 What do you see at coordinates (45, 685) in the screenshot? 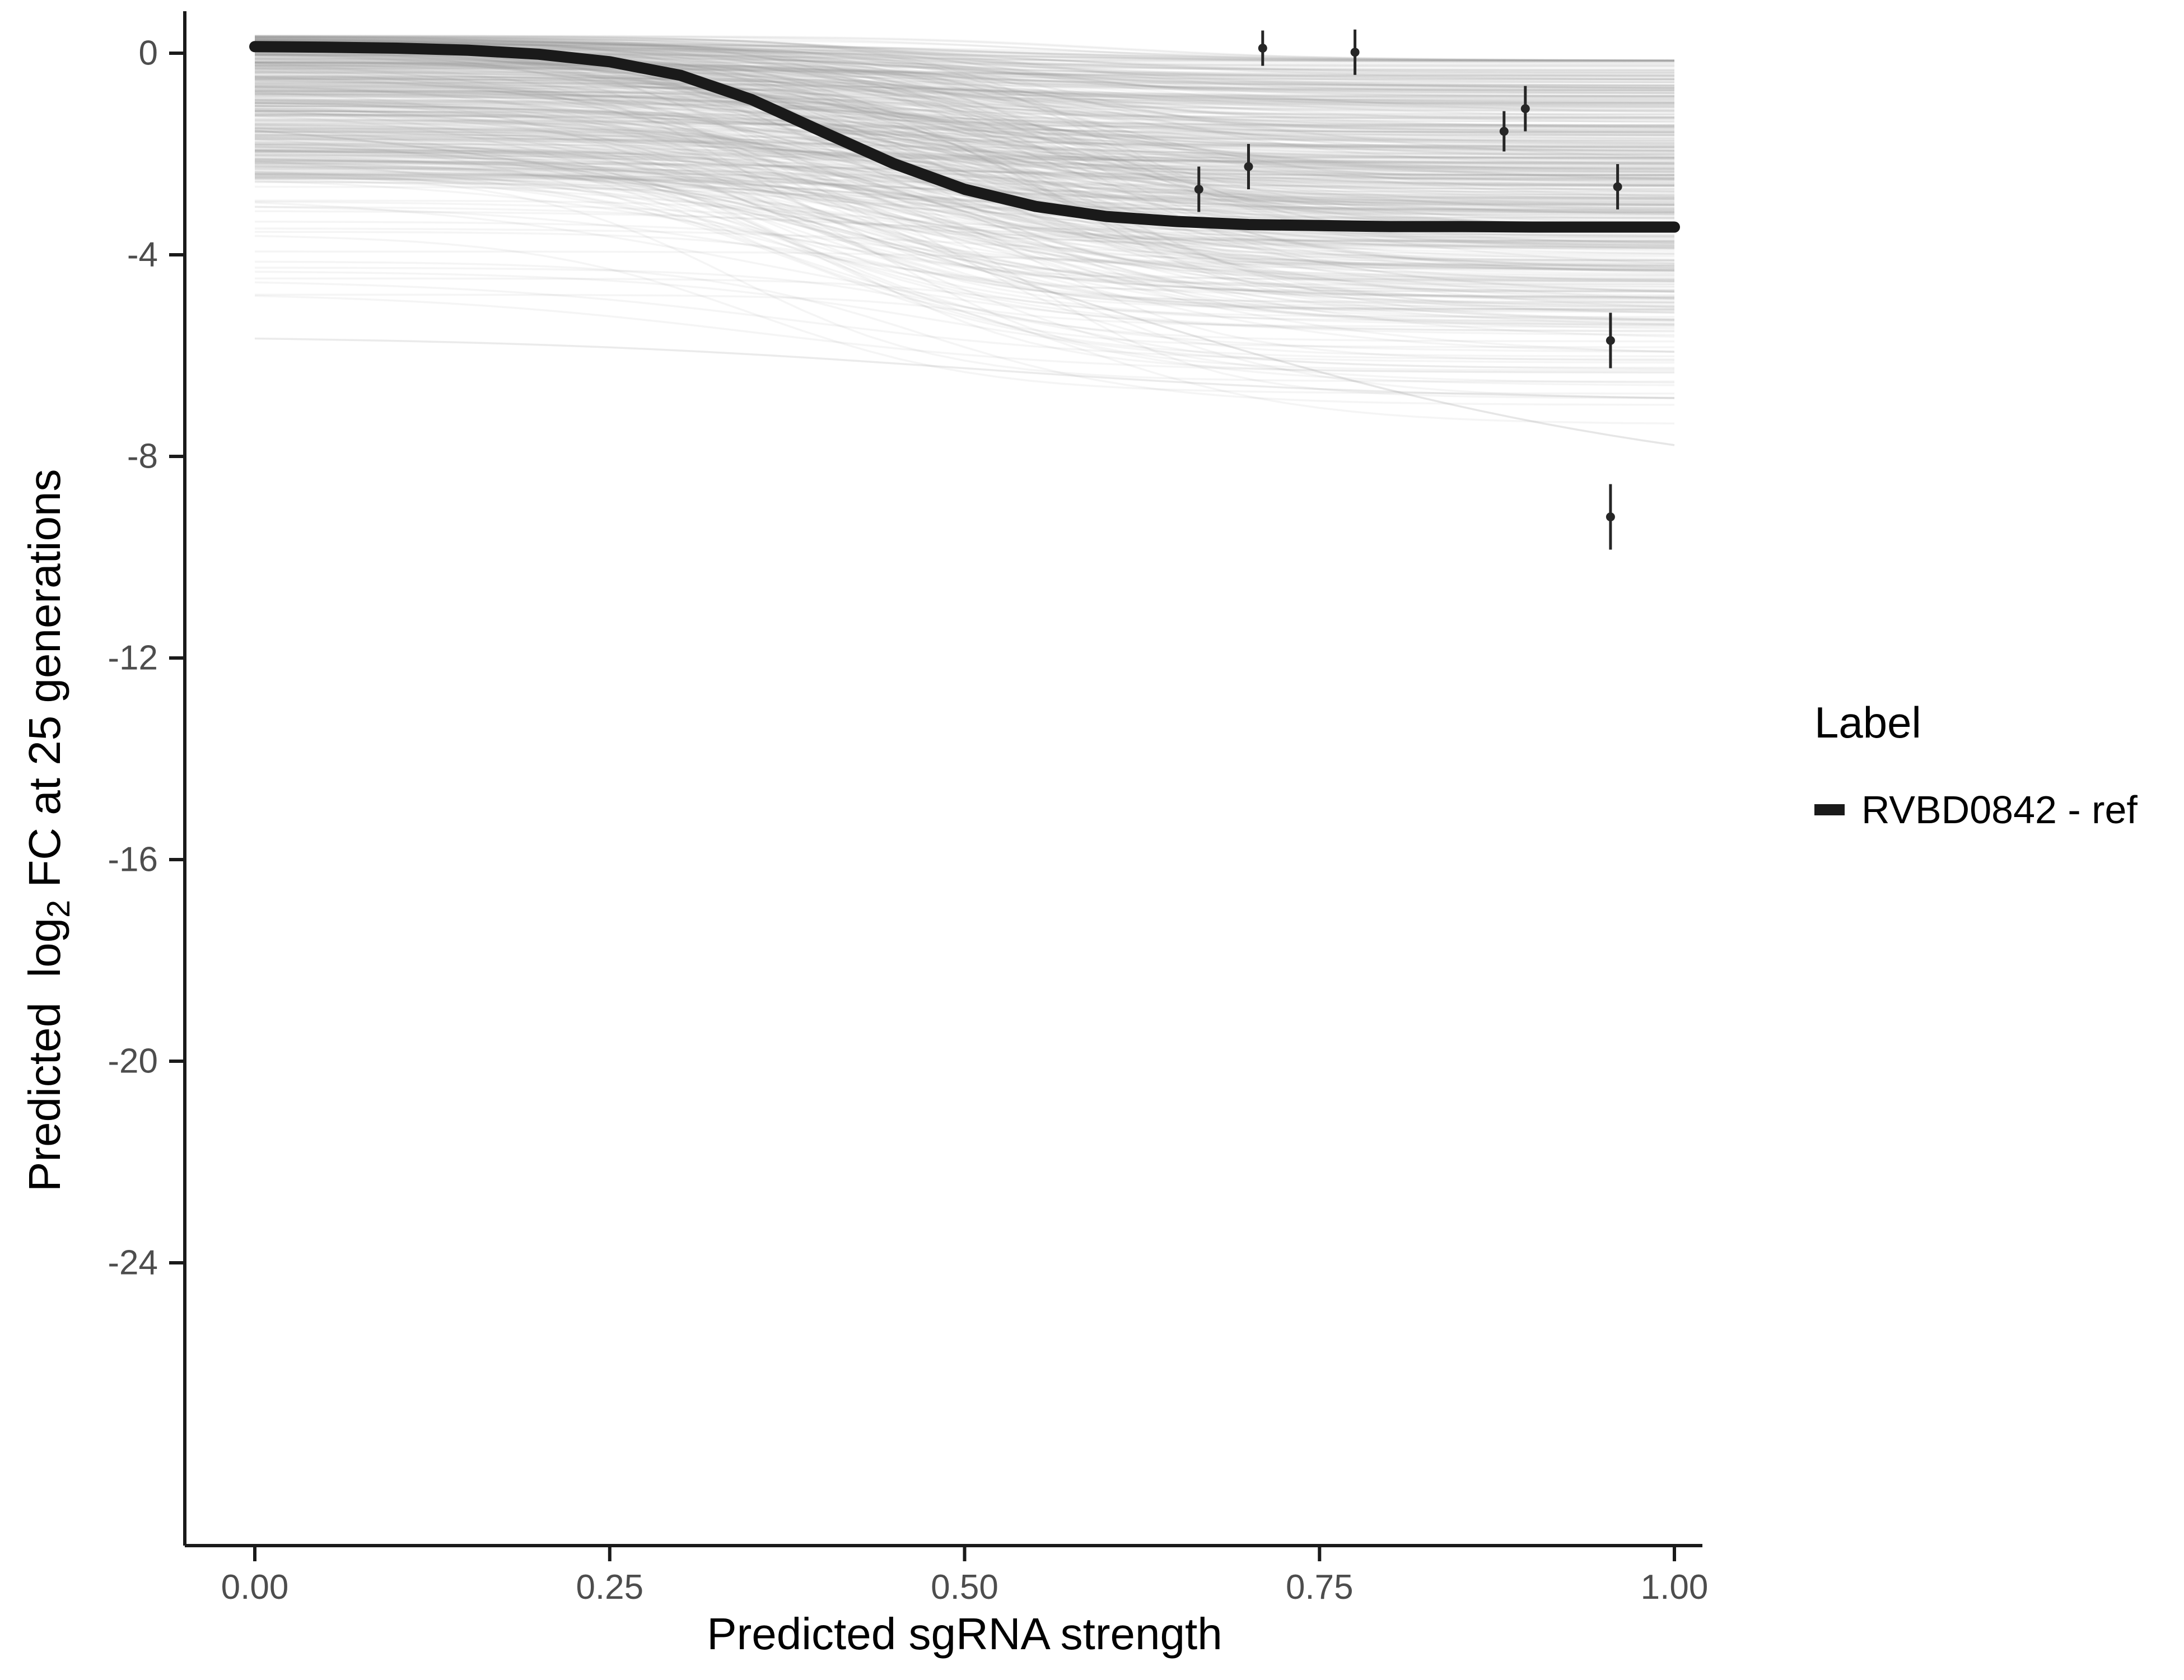
I see `y-axis-title-post: FC at 25 generations` at bounding box center [45, 685].